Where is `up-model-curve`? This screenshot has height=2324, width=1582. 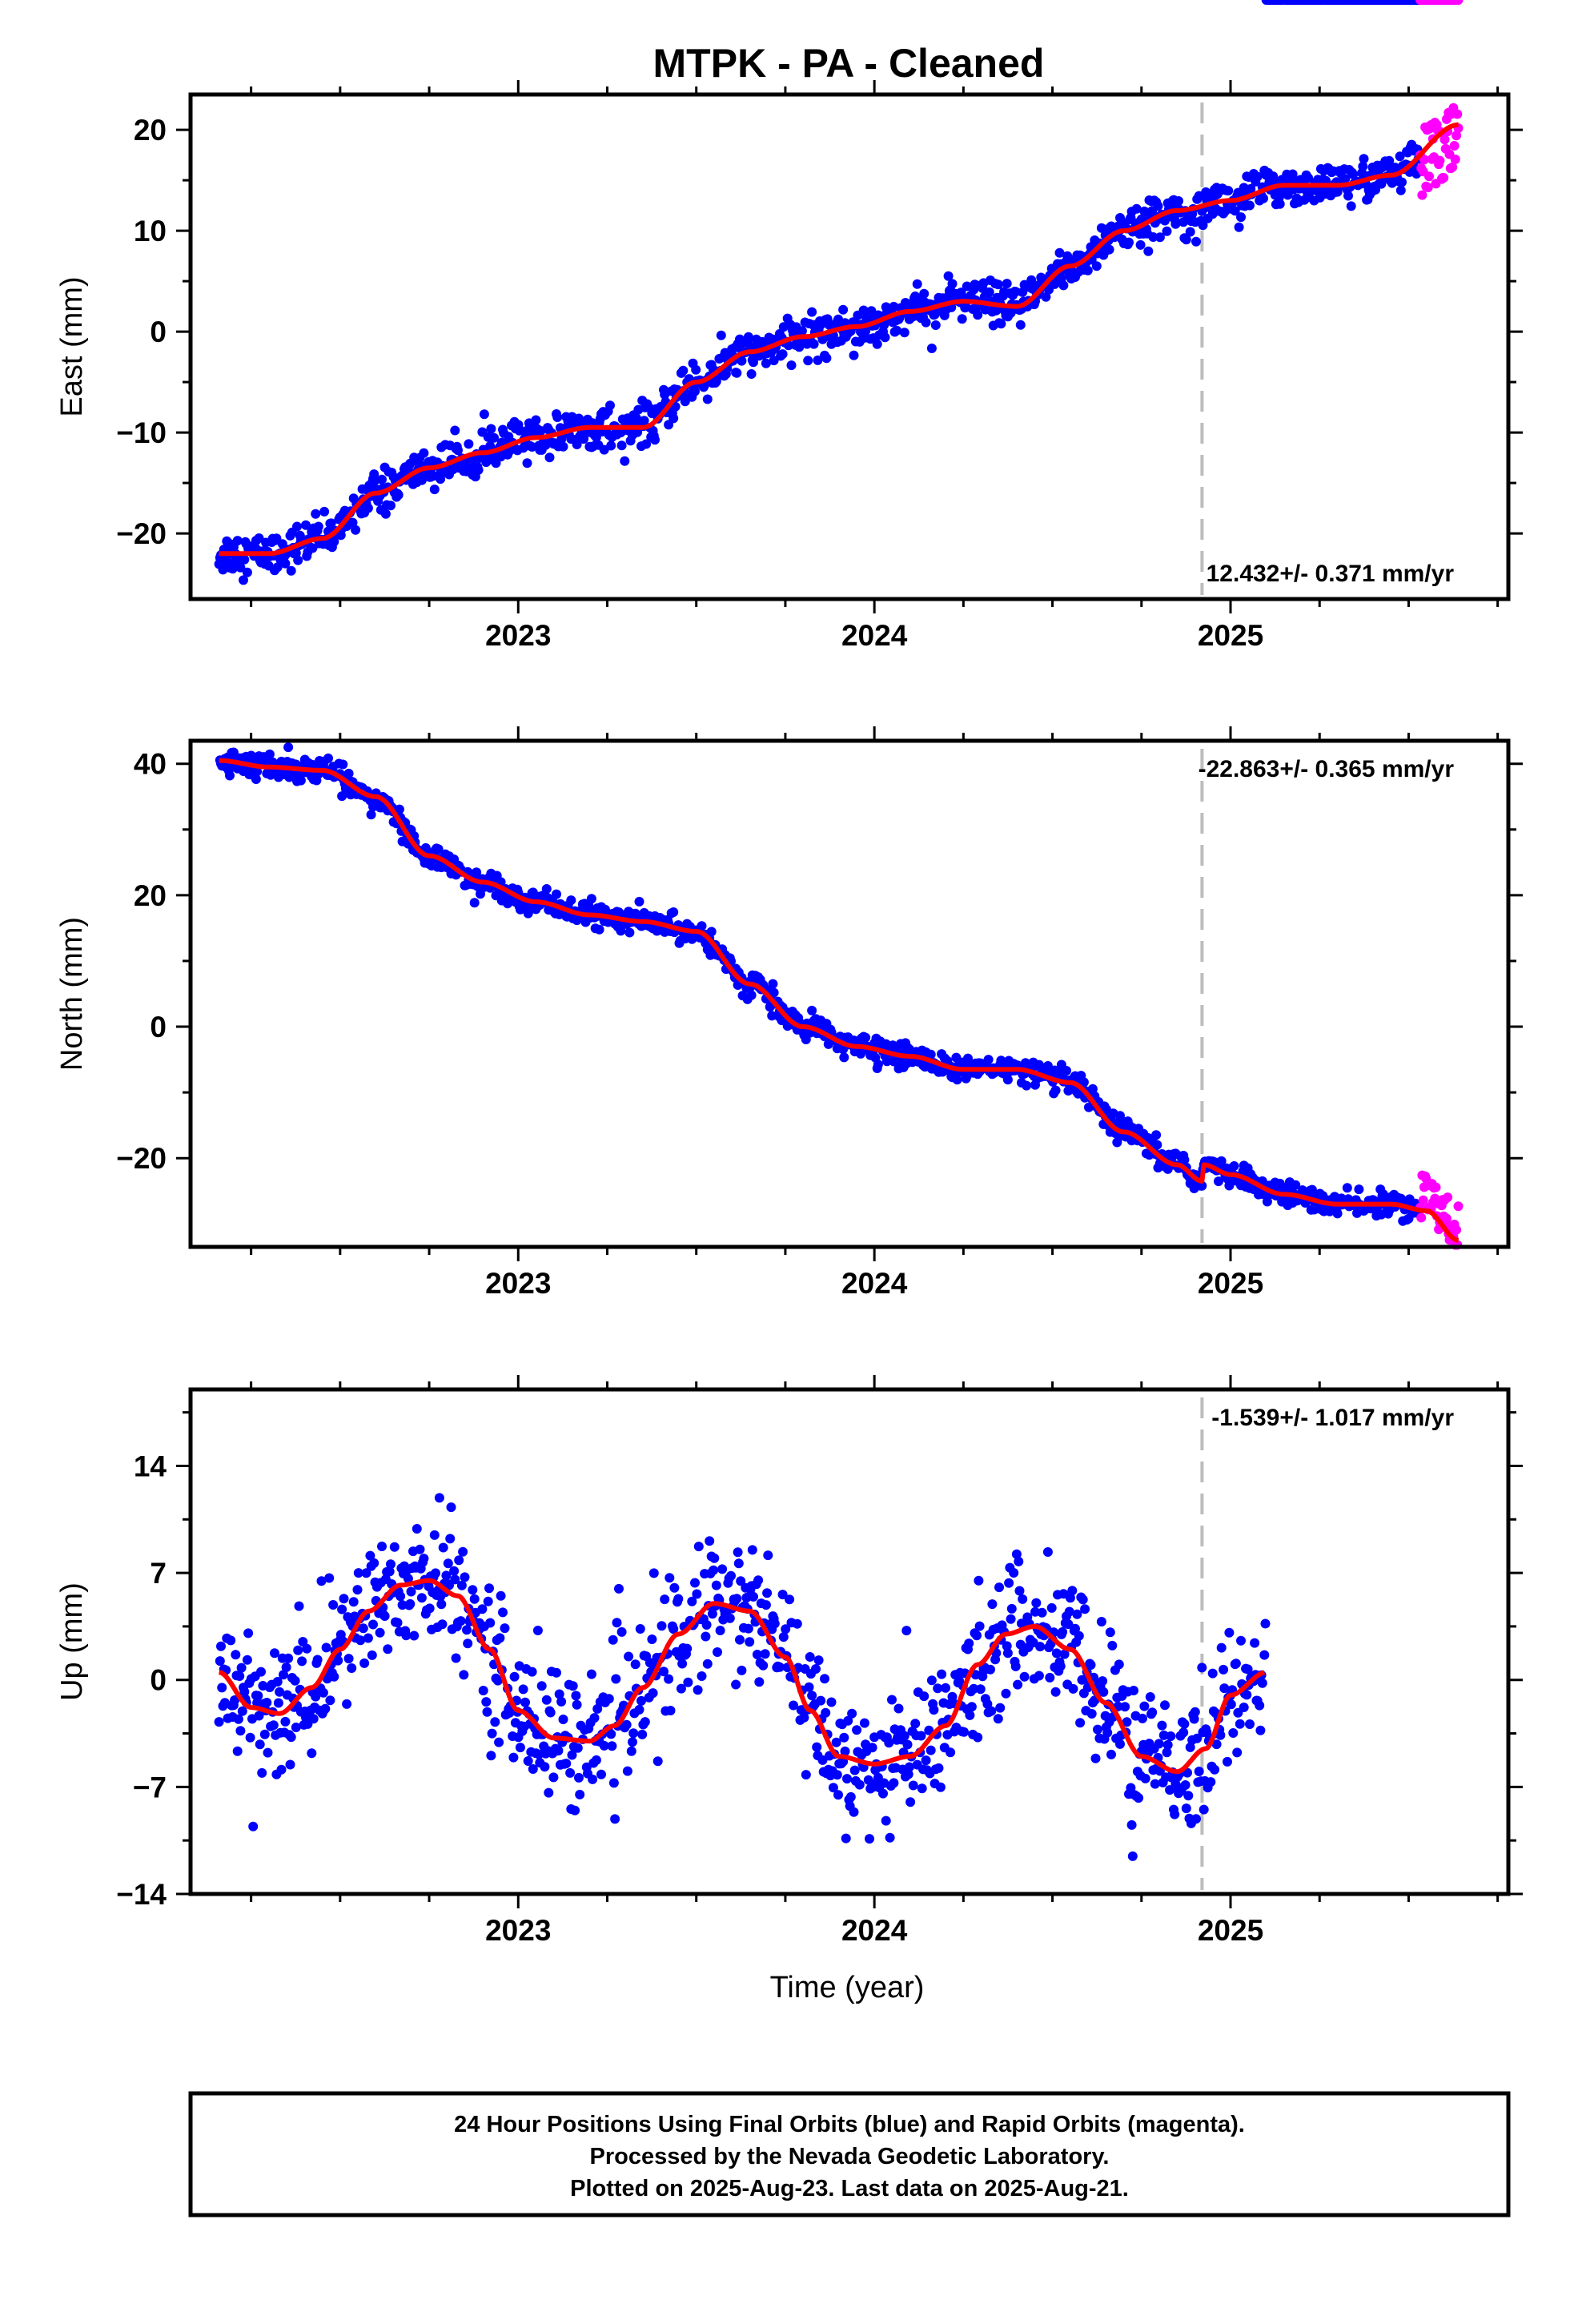
up-model-curve is located at coordinates (742, 1676).